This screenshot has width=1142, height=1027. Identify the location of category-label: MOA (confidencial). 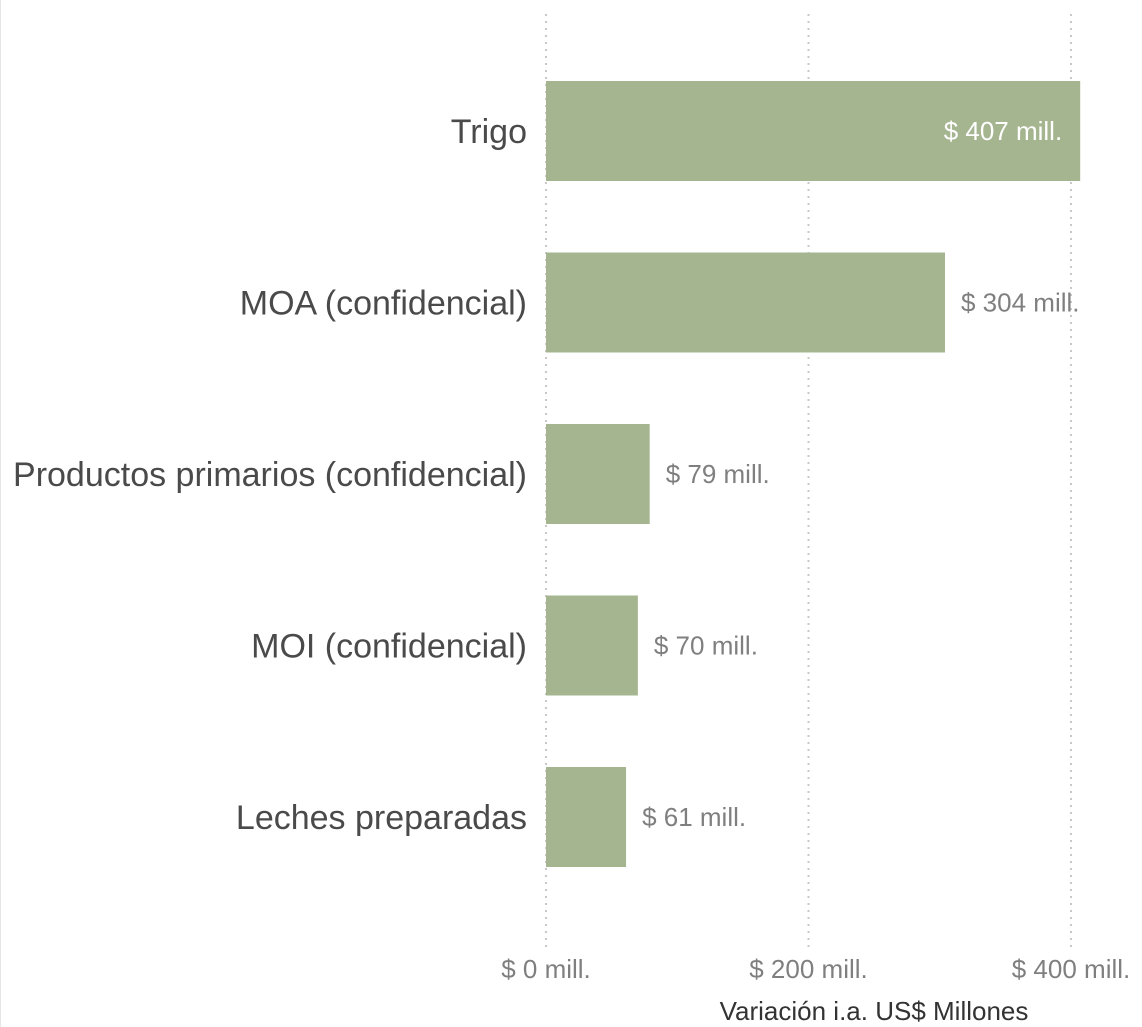
(383, 304).